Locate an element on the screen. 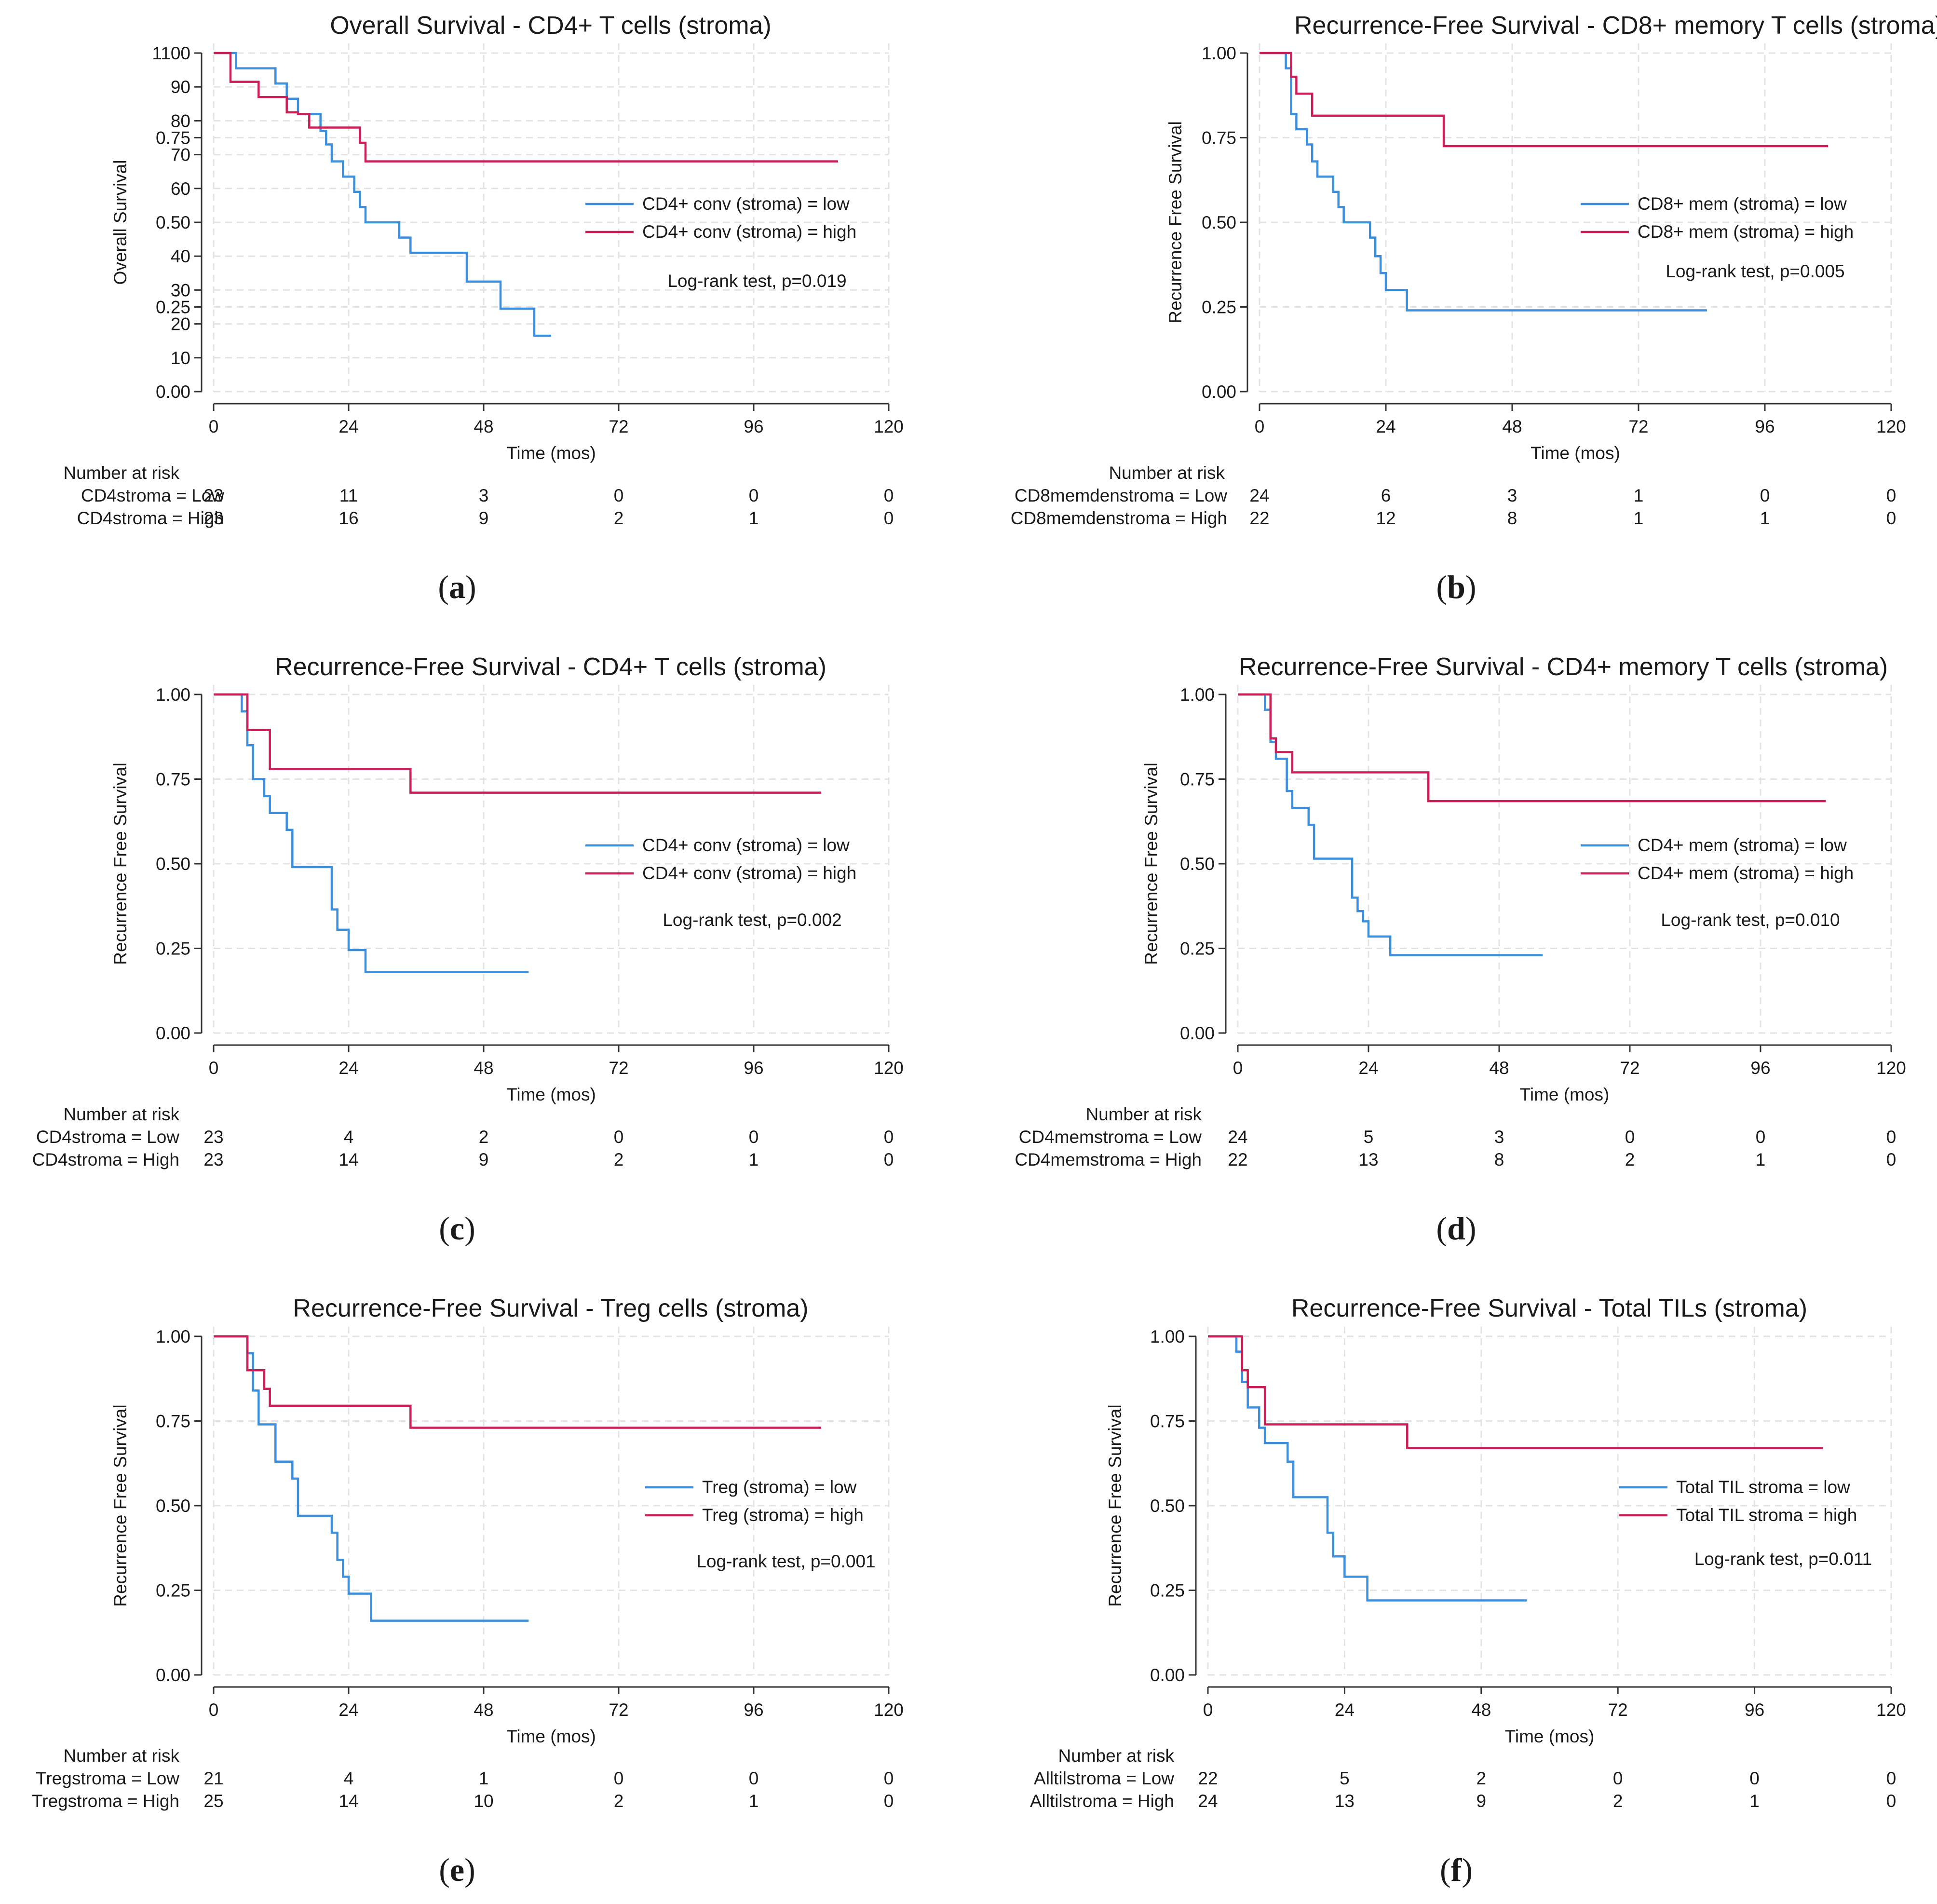  risk-count: 9 is located at coordinates (484, 1160).